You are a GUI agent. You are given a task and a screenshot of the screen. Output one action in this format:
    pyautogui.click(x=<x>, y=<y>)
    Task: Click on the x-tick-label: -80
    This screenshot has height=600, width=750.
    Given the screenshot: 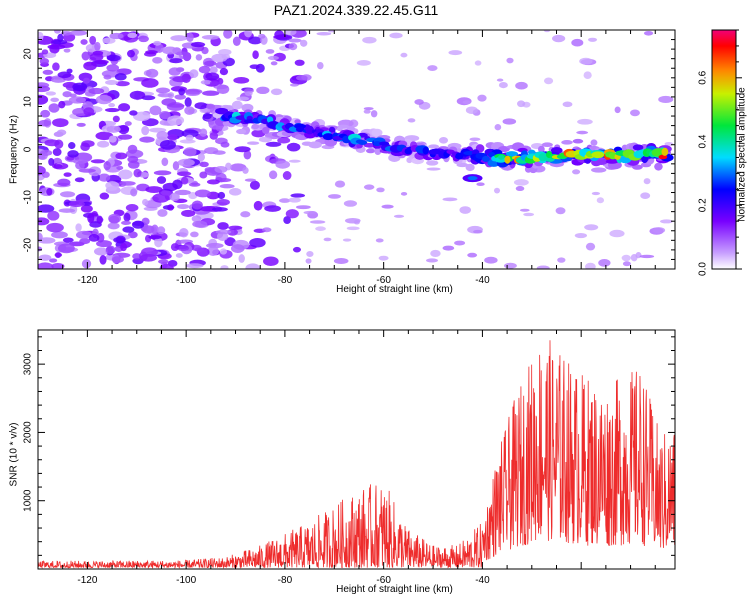 What is the action you would take?
    pyautogui.click(x=285, y=280)
    